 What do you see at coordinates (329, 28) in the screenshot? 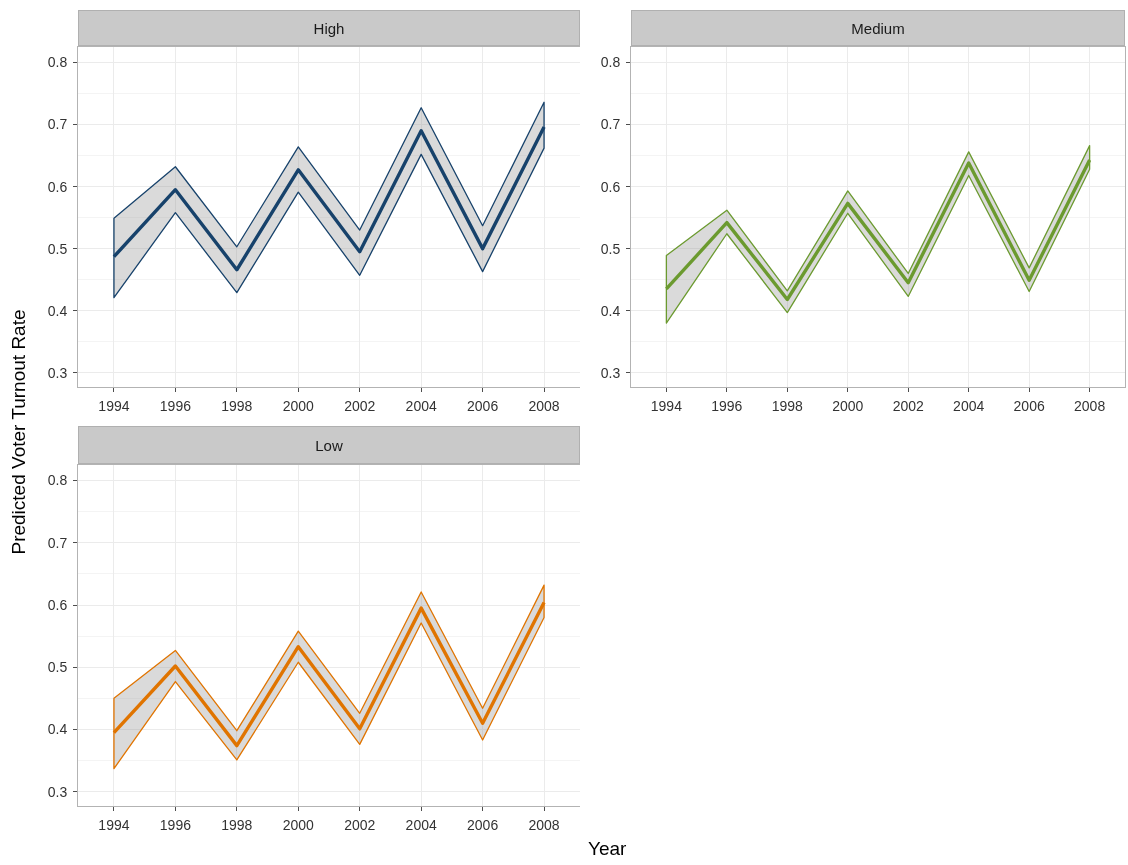
I see `chart-title: High` at bounding box center [329, 28].